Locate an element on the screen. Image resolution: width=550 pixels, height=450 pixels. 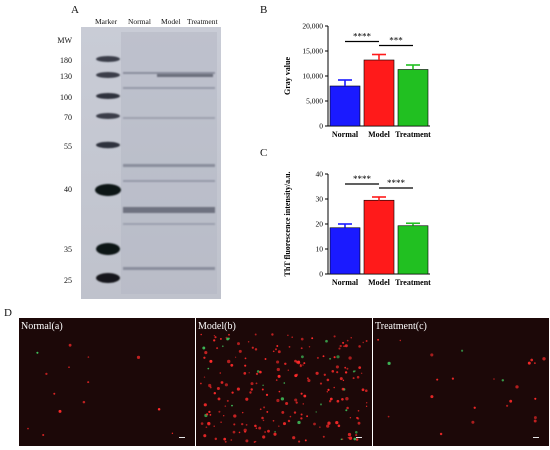
panel-label-c: C is located at coordinates (264, 153).